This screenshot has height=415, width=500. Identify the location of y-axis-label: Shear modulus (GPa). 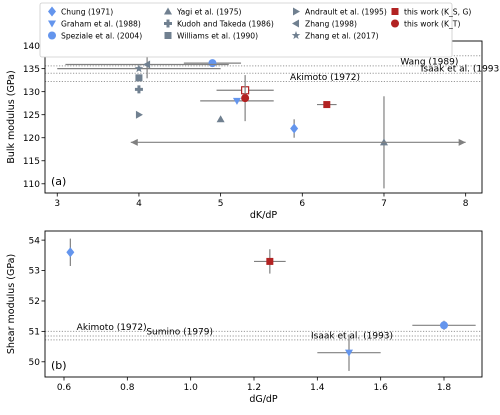
(11, 304).